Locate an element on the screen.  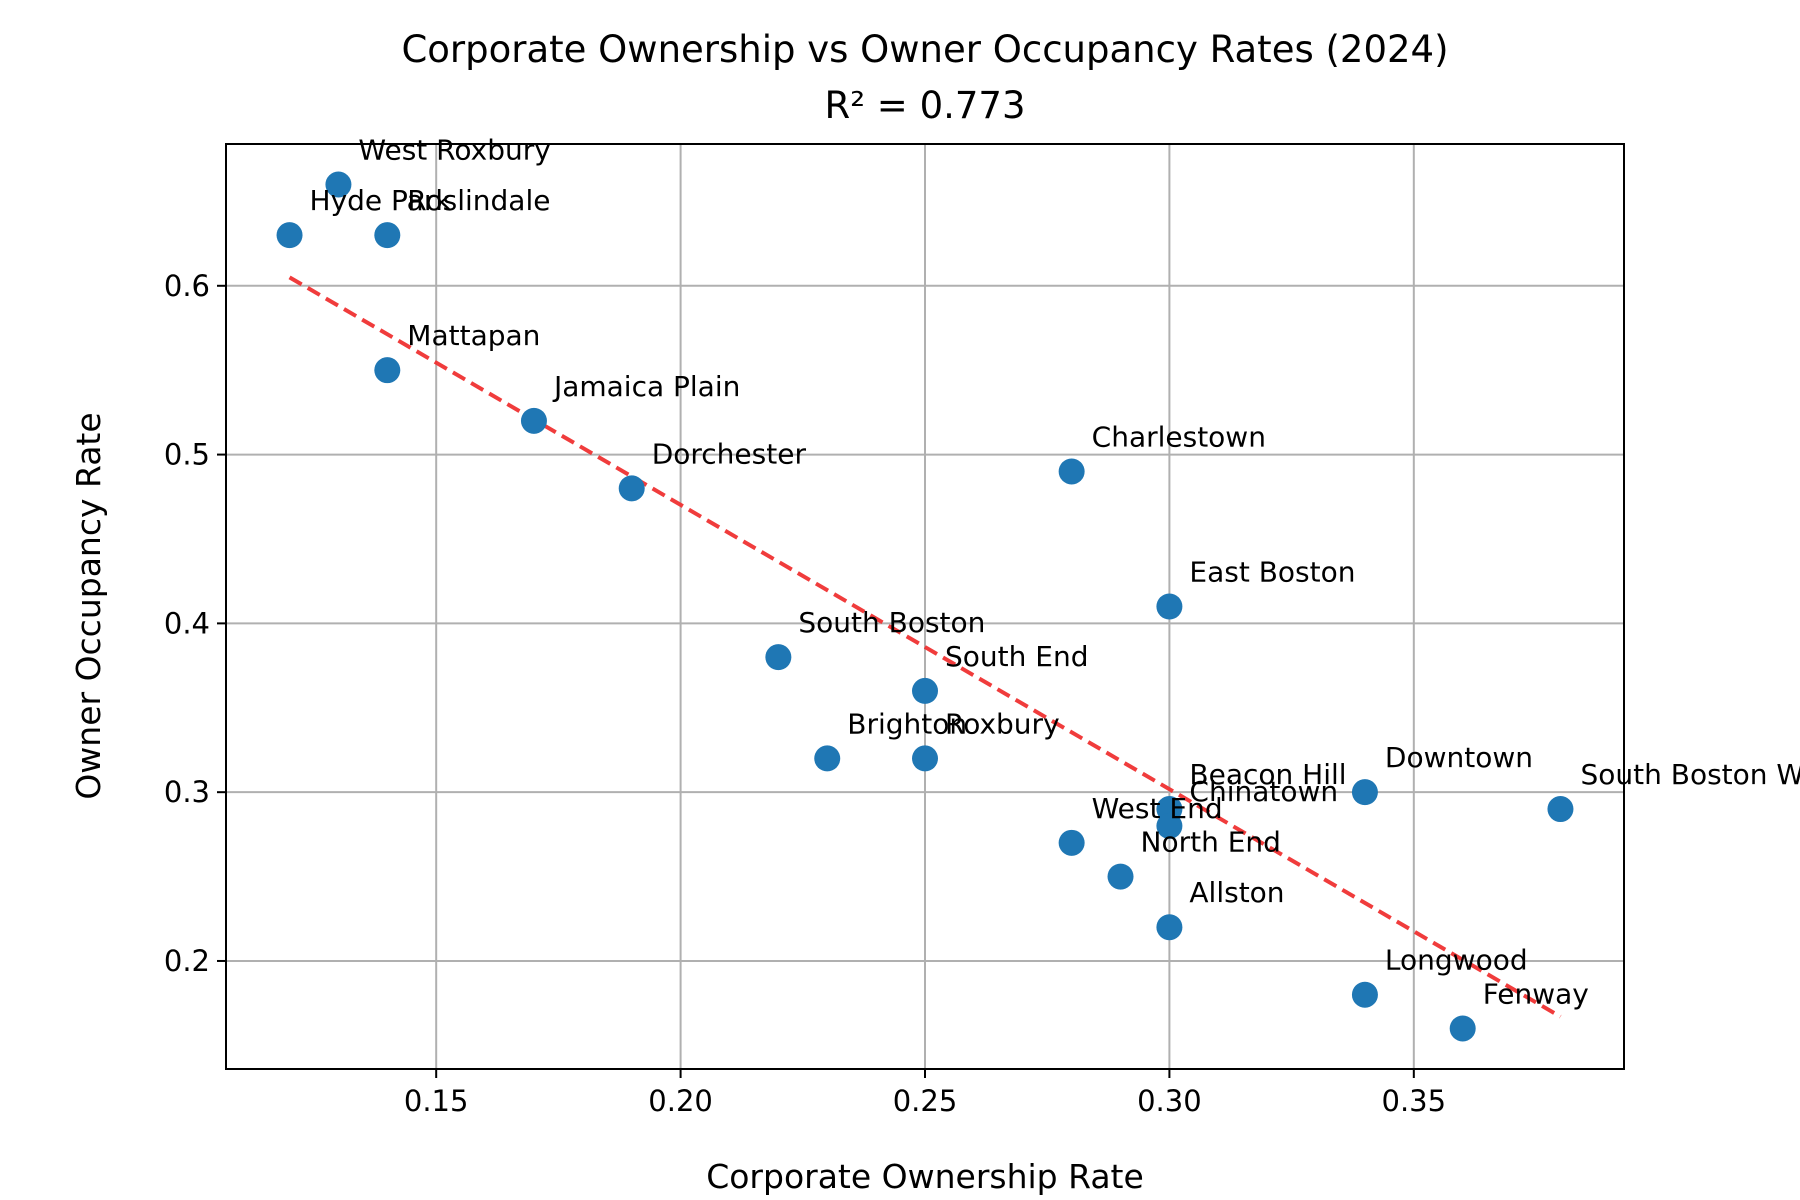
point-label: Roxbury is located at coordinates (1002, 723).